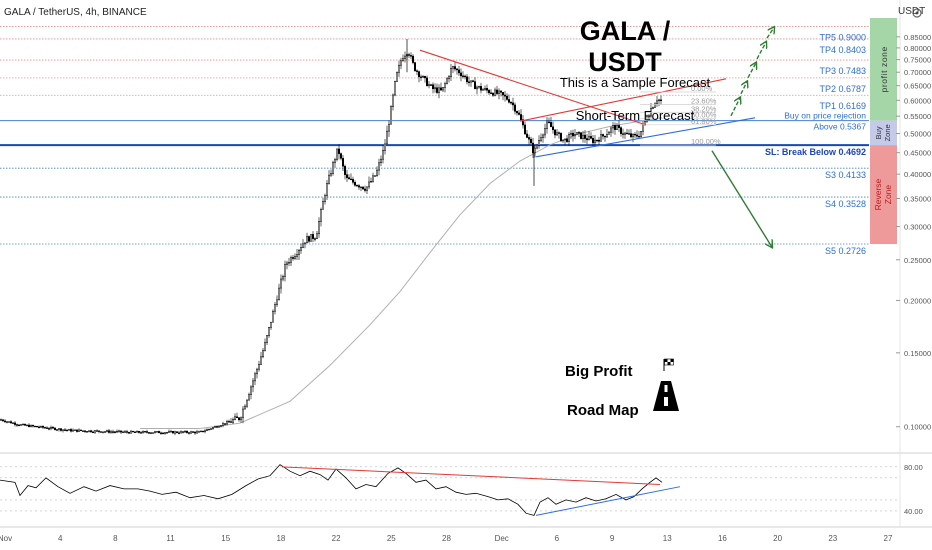 Image resolution: width=932 pixels, height=550 pixels. I want to click on blue-support-trendline, so click(645, 137).